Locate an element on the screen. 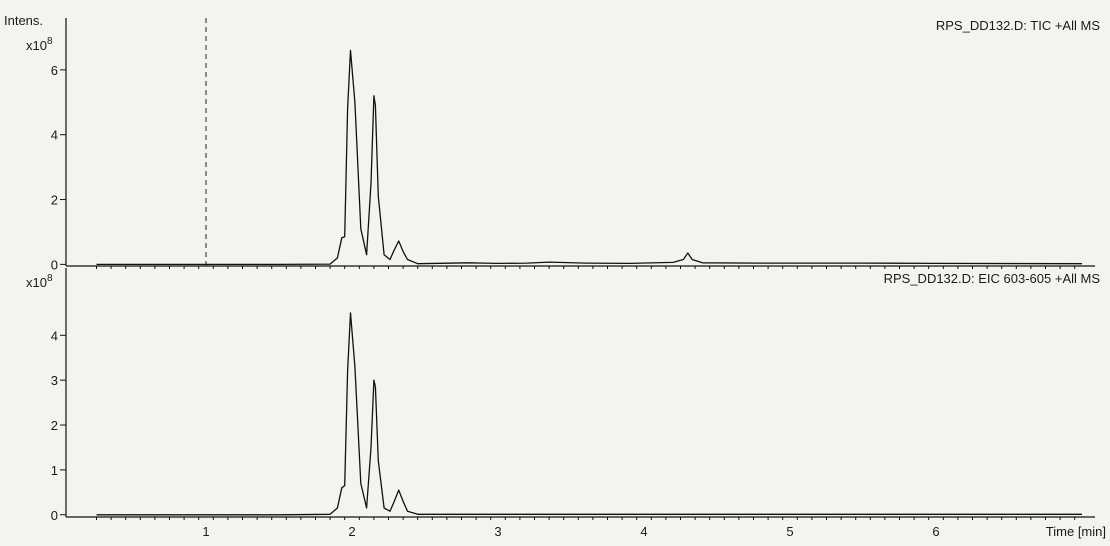 Image resolution: width=1110 pixels, height=546 pixels. top-y-tick-label: 4 is located at coordinates (54, 135).